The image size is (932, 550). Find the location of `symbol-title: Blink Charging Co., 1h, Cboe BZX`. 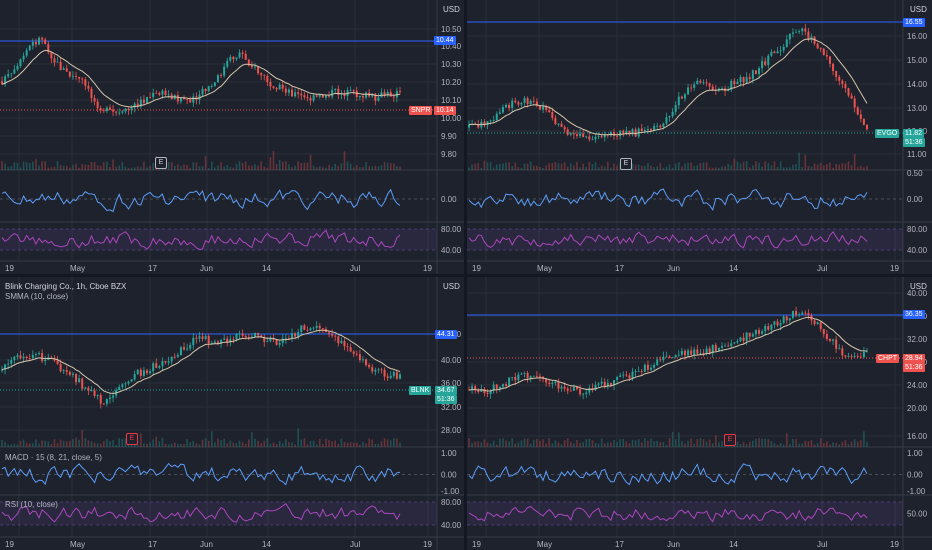

symbol-title: Blink Charging Co., 1h, Cboe BZX is located at coordinates (66, 286).